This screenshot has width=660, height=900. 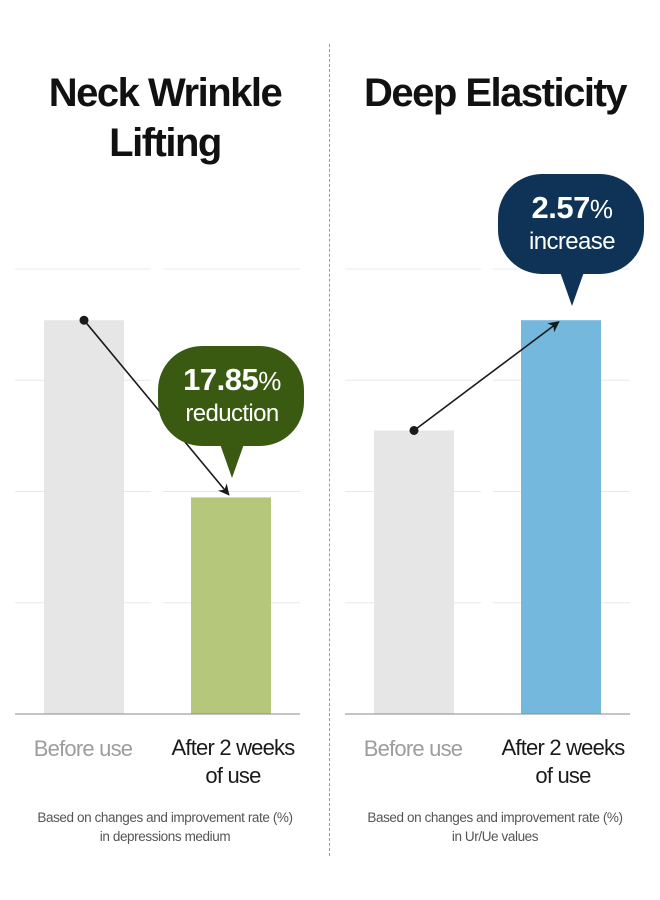 I want to click on annotation-text: 2.57% increase, so click(x=572, y=223).